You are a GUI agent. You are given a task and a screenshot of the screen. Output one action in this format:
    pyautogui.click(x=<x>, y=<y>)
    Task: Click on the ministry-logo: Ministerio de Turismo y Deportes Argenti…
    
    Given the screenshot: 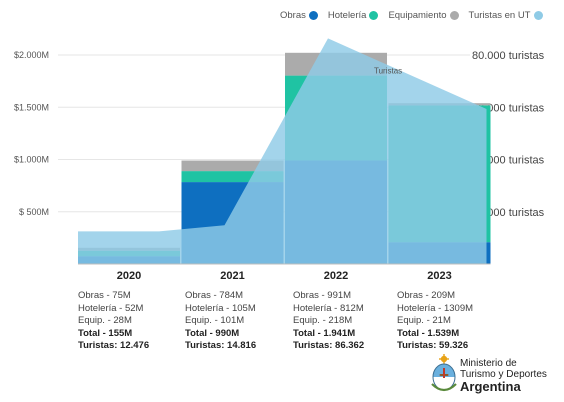 What is the action you would take?
    pyautogui.click(x=495, y=375)
    